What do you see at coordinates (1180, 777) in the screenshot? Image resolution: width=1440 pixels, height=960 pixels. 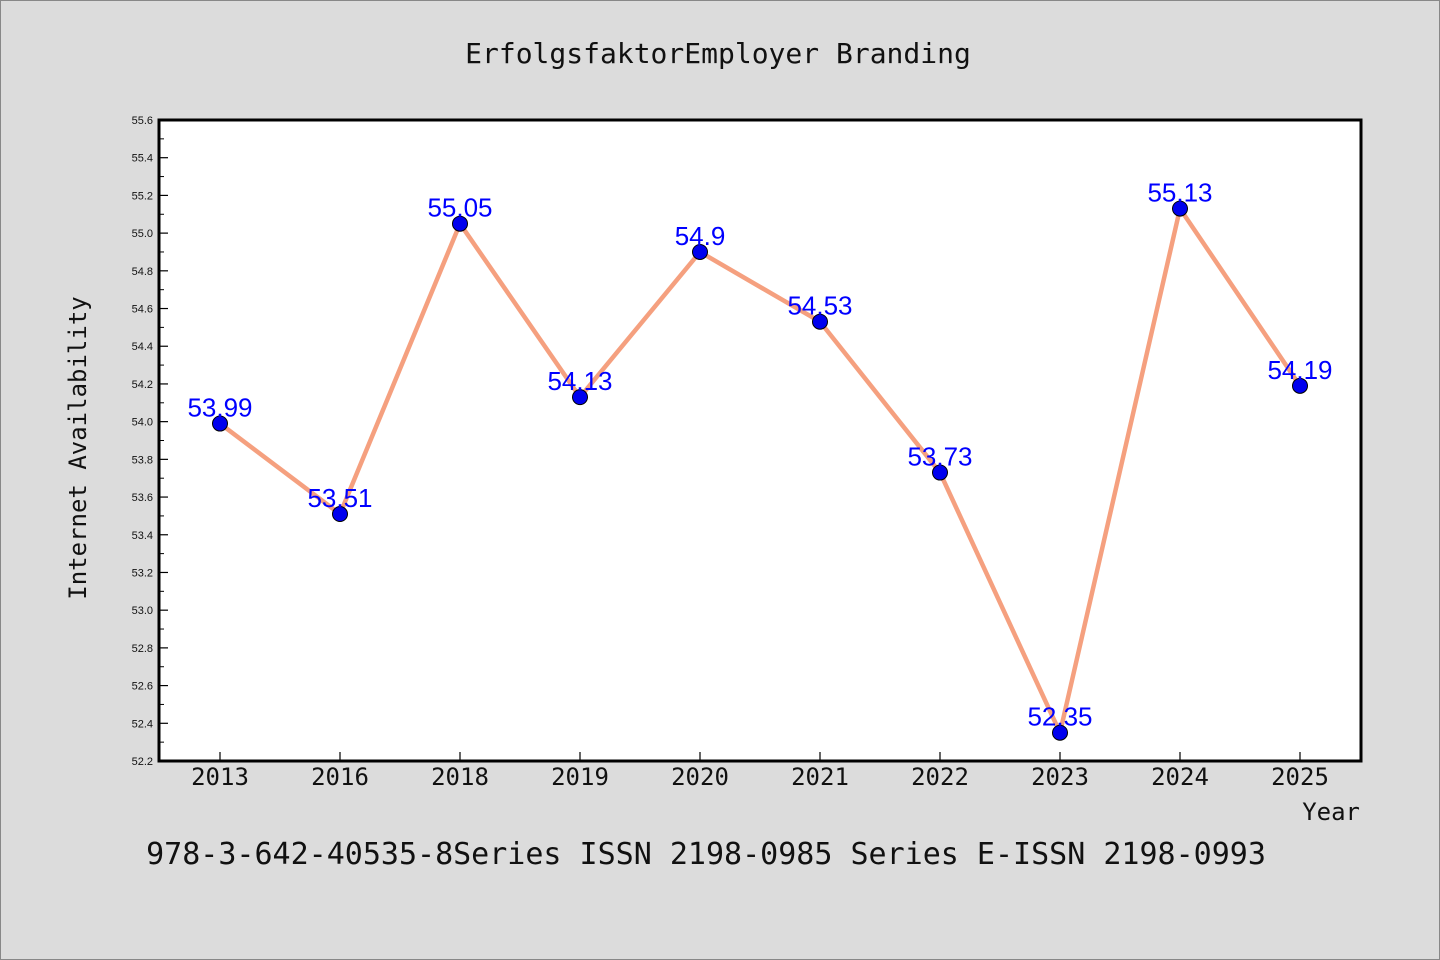 I see `x-tick-label: 2024` at bounding box center [1180, 777].